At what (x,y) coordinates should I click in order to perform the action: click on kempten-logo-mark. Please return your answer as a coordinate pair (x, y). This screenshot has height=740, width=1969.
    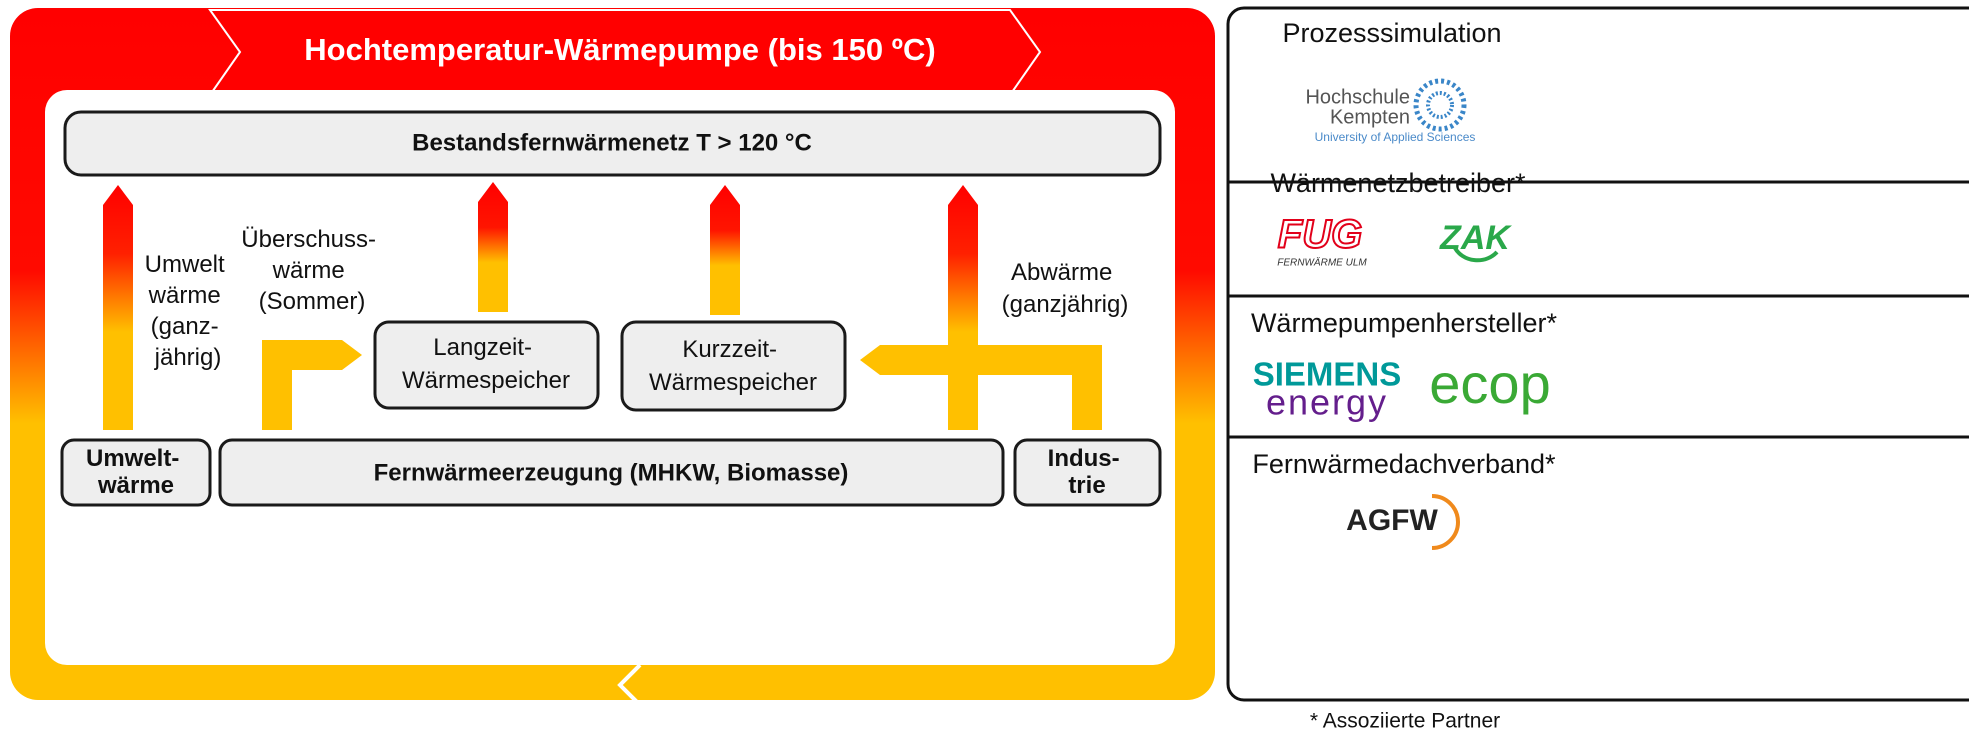
    Looking at the image, I should click on (1440, 105).